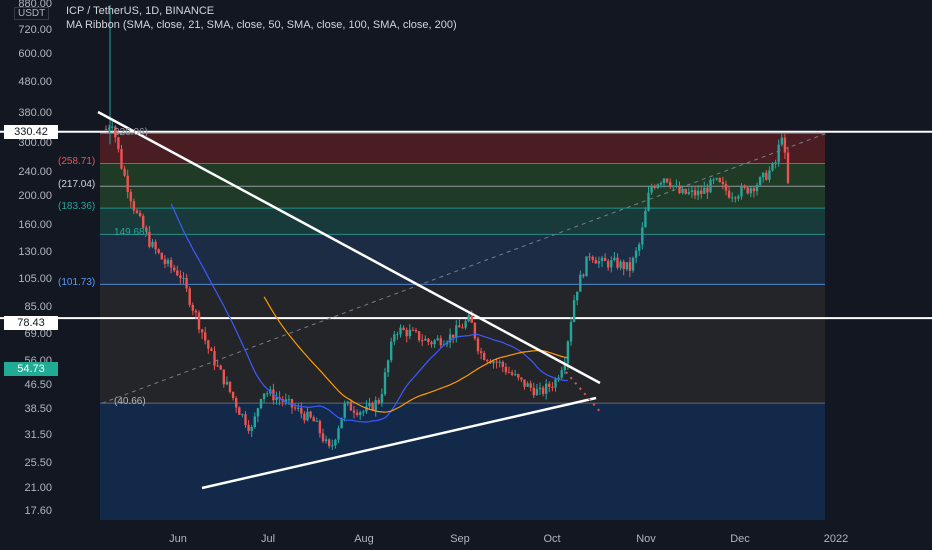 The image size is (932, 550). I want to click on y-axis-tick: 880.00, so click(35, 5).